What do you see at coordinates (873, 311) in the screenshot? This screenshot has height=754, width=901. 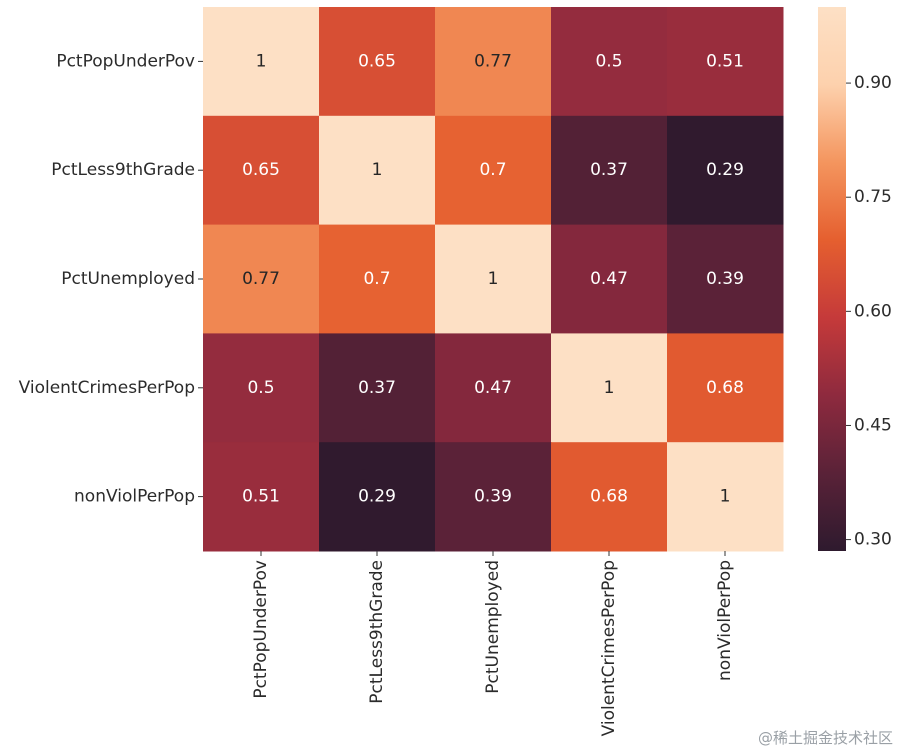 I see `colorbar-tick-label: 0.60` at bounding box center [873, 311].